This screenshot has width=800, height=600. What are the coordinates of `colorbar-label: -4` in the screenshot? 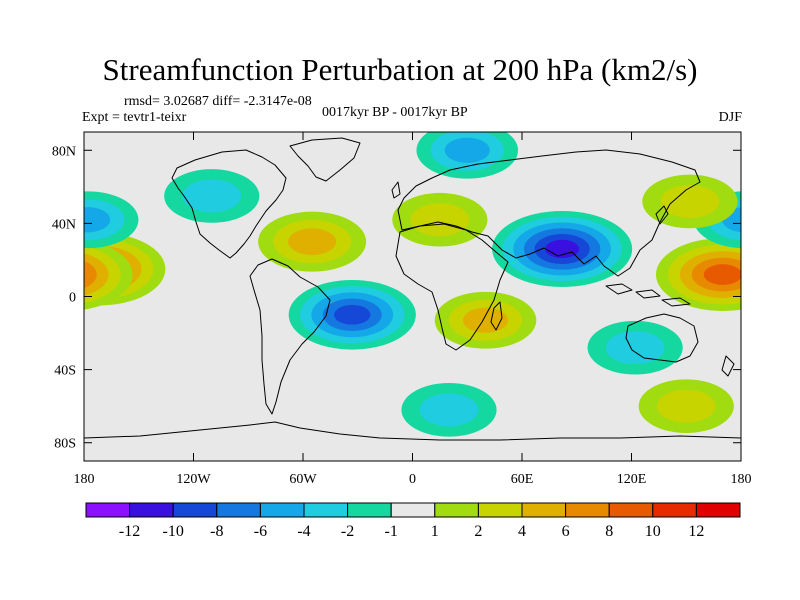 It's located at (303, 531).